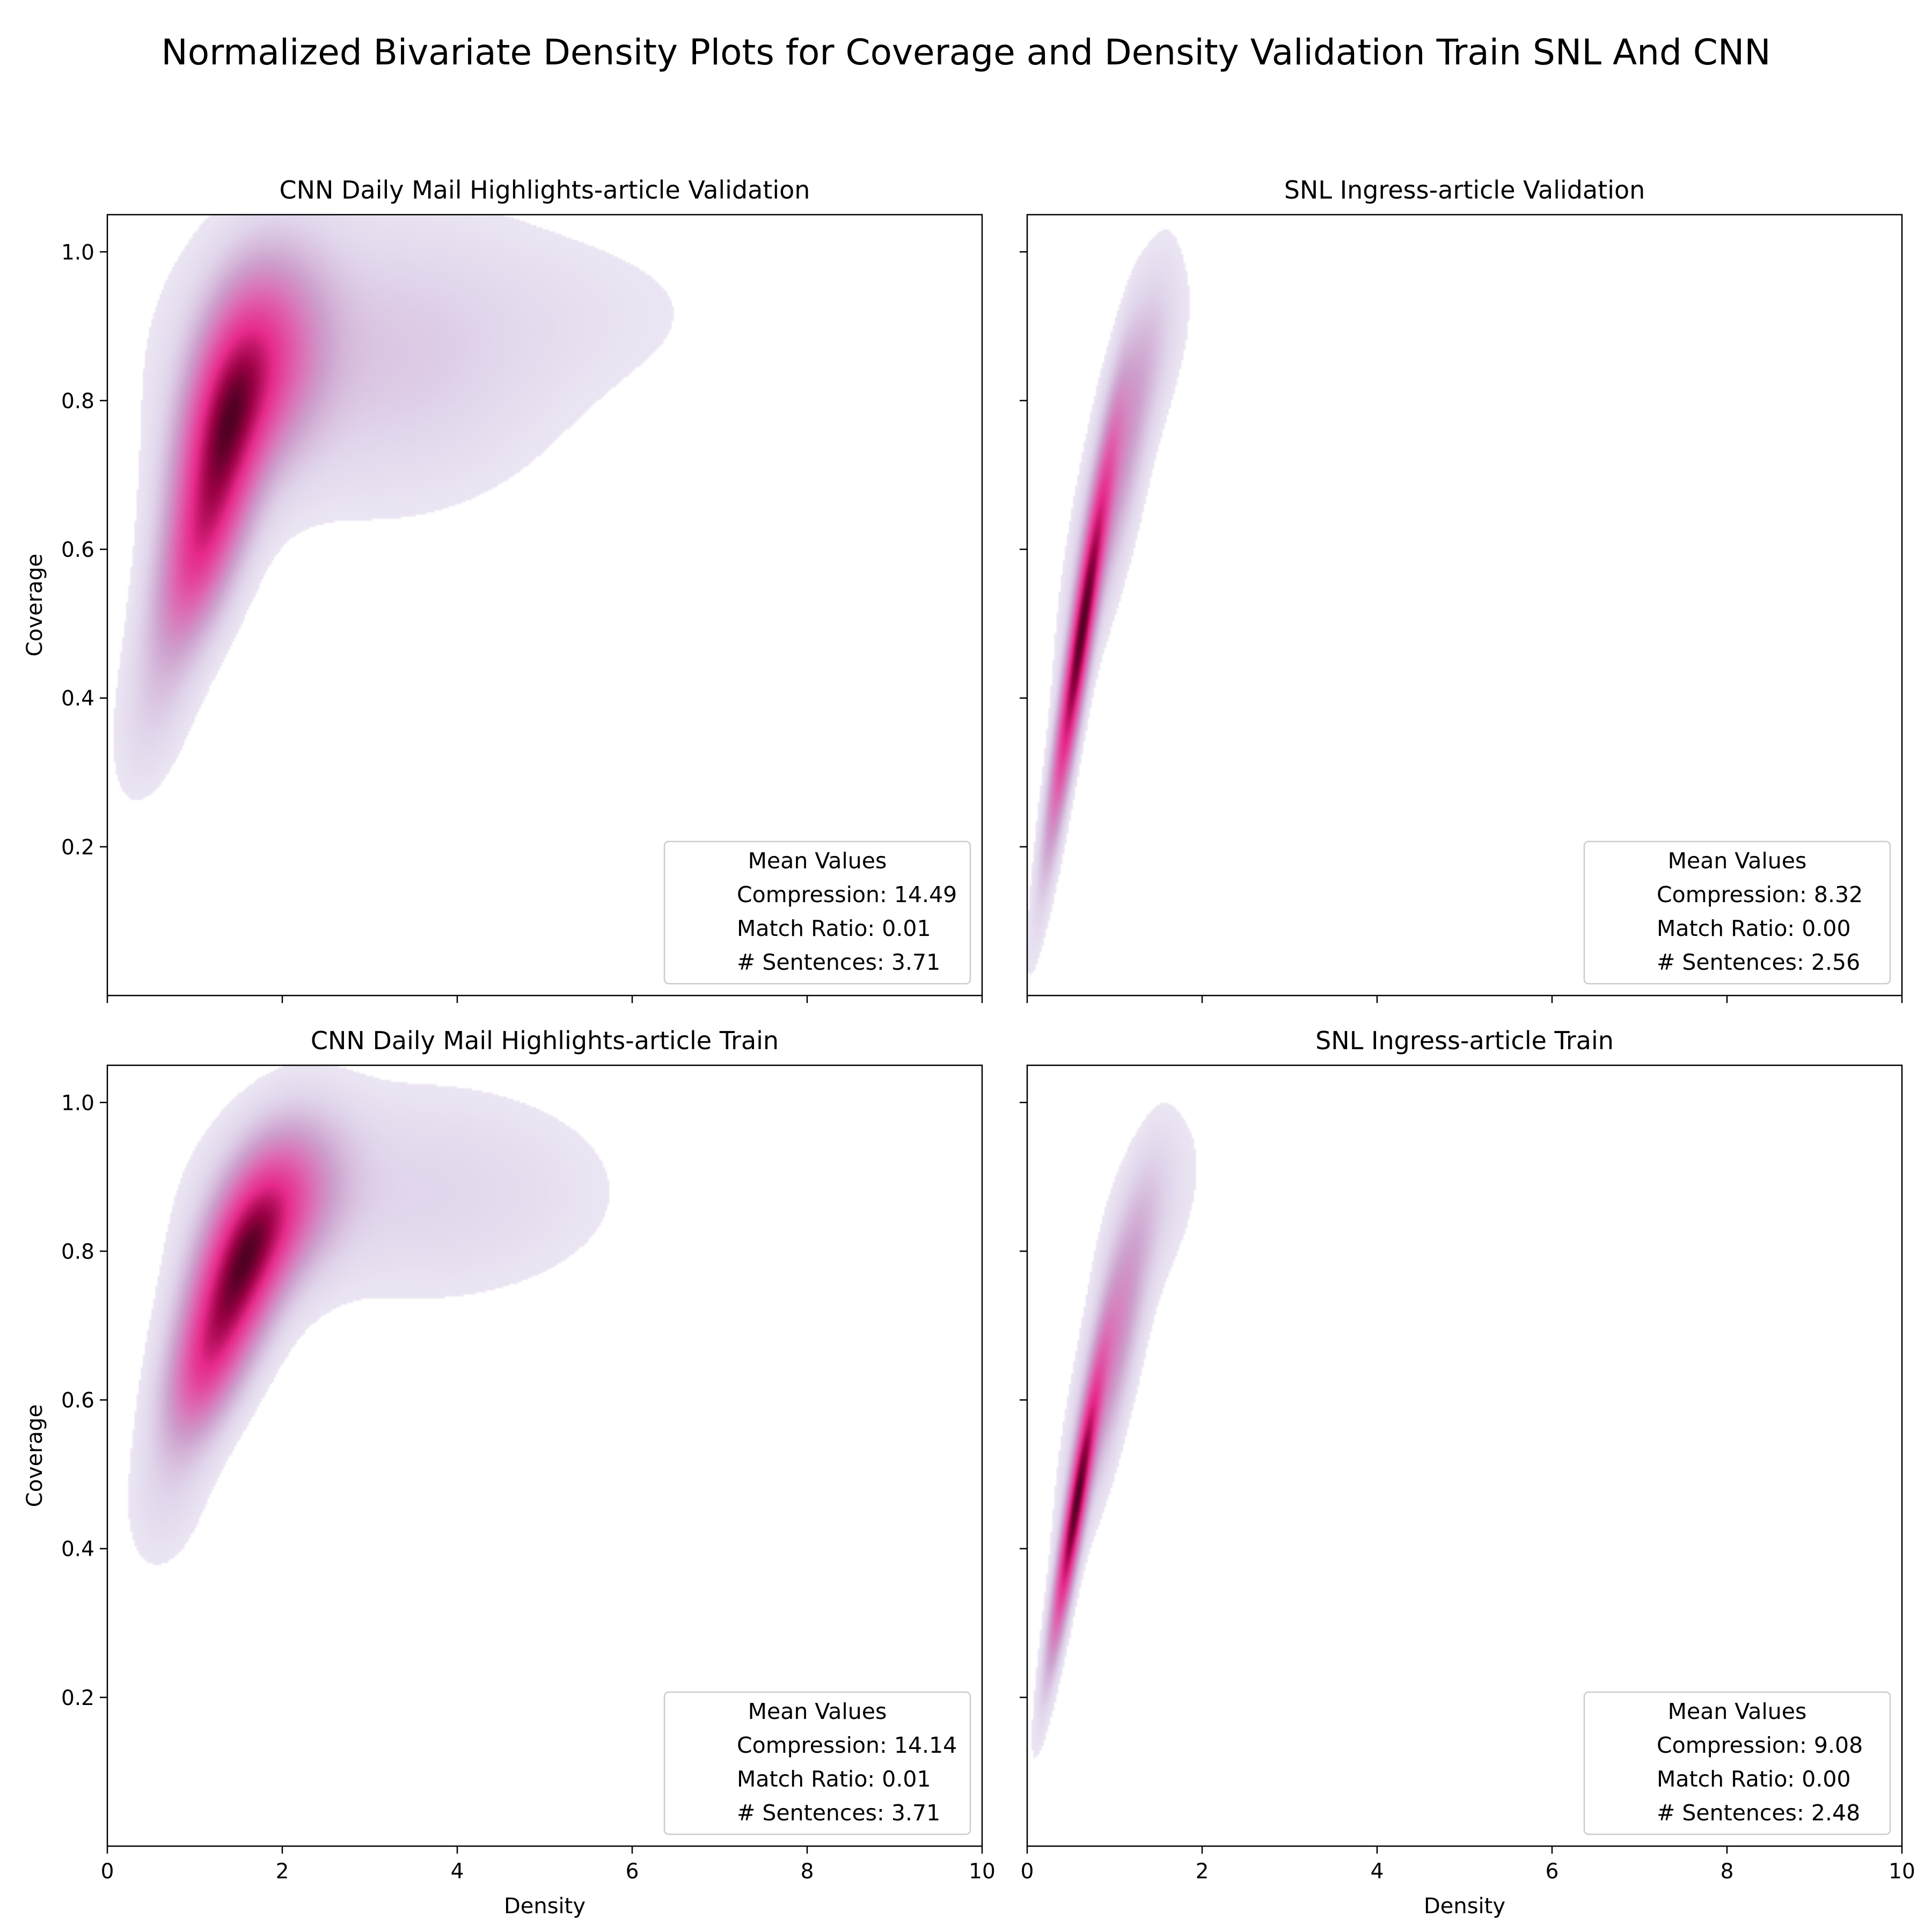 This screenshot has width=1932, height=1932. What do you see at coordinates (847, 1745) in the screenshot?
I see `legend-entry: Compression: 14.14` at bounding box center [847, 1745].